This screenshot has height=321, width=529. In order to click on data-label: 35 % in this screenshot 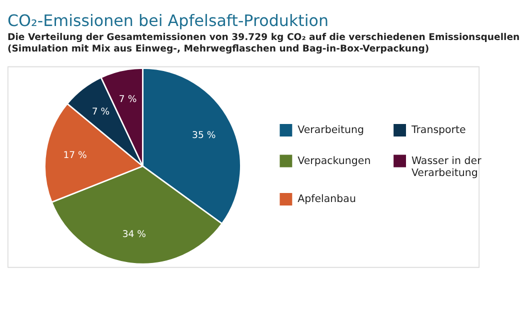, I will do `click(204, 135)`.